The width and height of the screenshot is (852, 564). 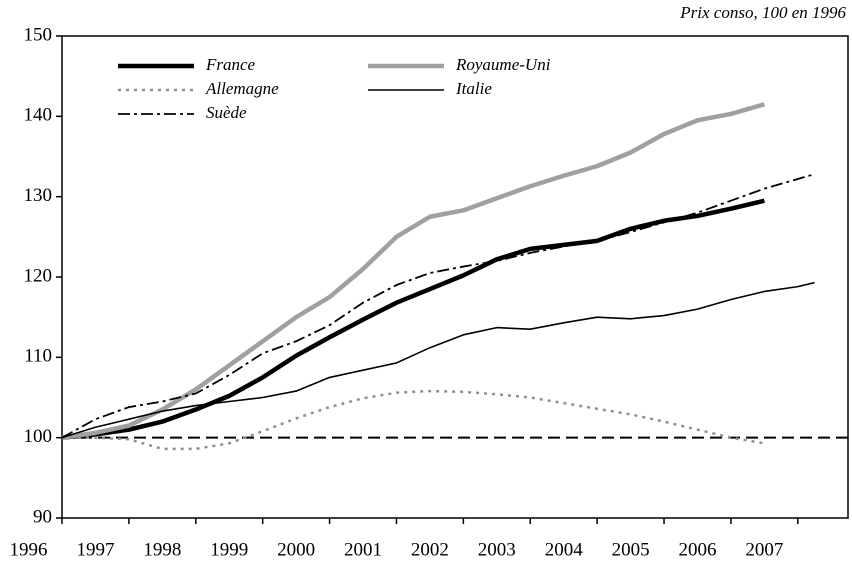 I want to click on x-tick-label: 1998, so click(x=162, y=549).